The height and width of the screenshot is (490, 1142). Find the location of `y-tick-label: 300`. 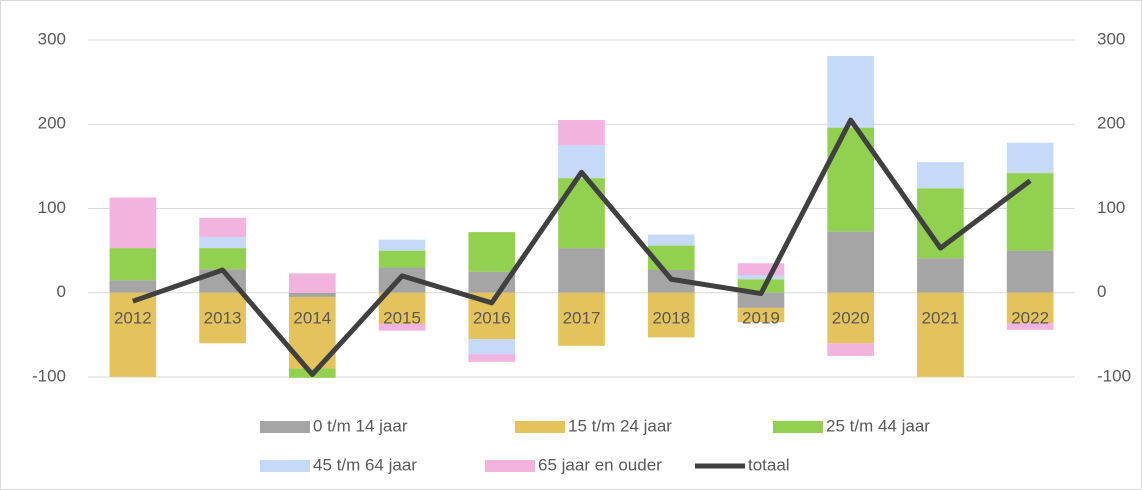

y-tick-label: 300 is located at coordinates (52, 38).